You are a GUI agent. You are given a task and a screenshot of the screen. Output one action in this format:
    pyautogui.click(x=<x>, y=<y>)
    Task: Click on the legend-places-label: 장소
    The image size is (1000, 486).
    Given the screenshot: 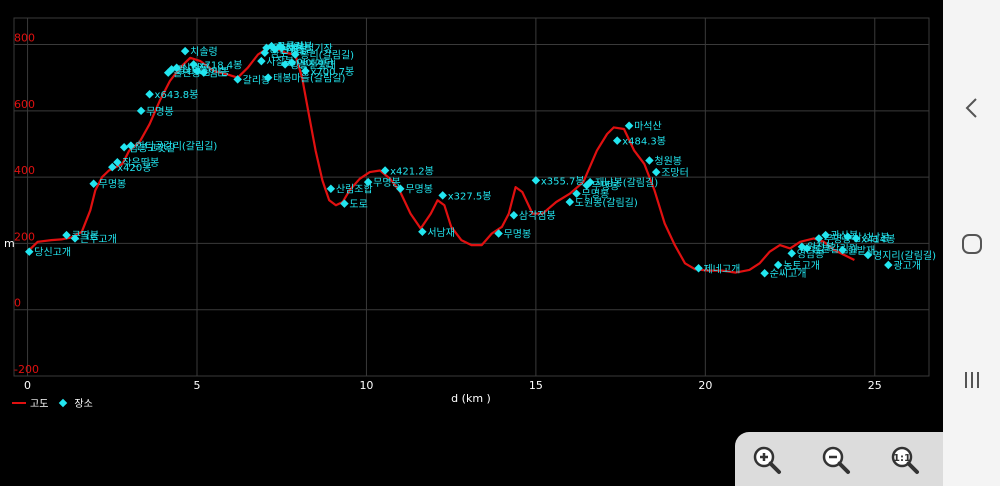 What is the action you would take?
    pyautogui.click(x=83, y=404)
    